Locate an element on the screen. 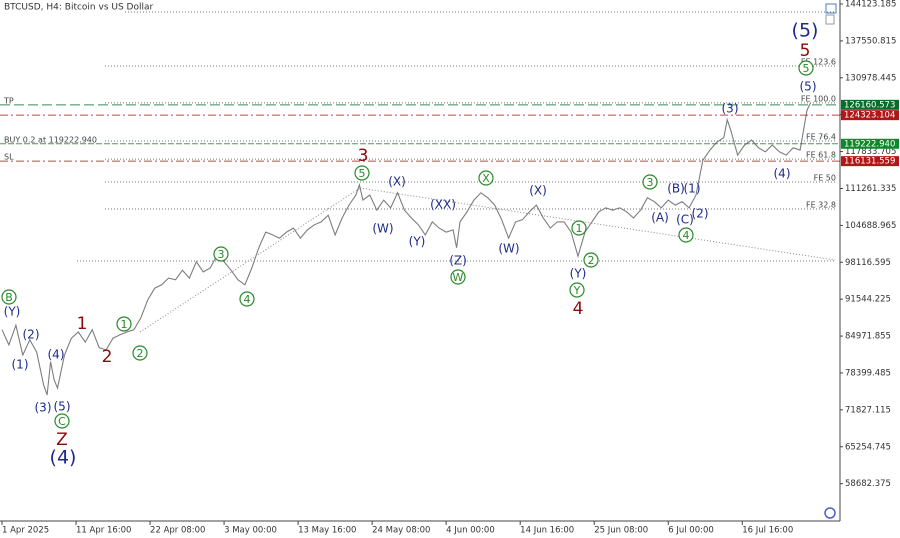 This screenshot has width=900, height=538. price-box-label: 119222.940 is located at coordinates (869, 144).